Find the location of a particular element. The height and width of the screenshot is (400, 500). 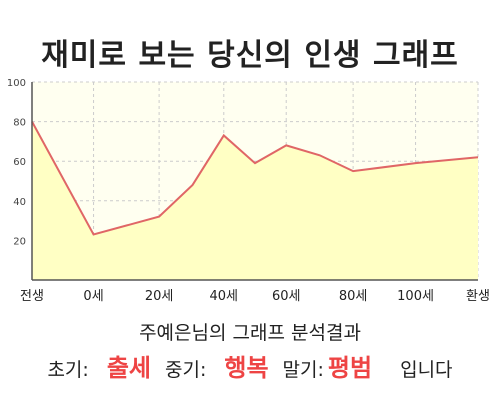

y-tick-label: 100 is located at coordinates (16, 83).